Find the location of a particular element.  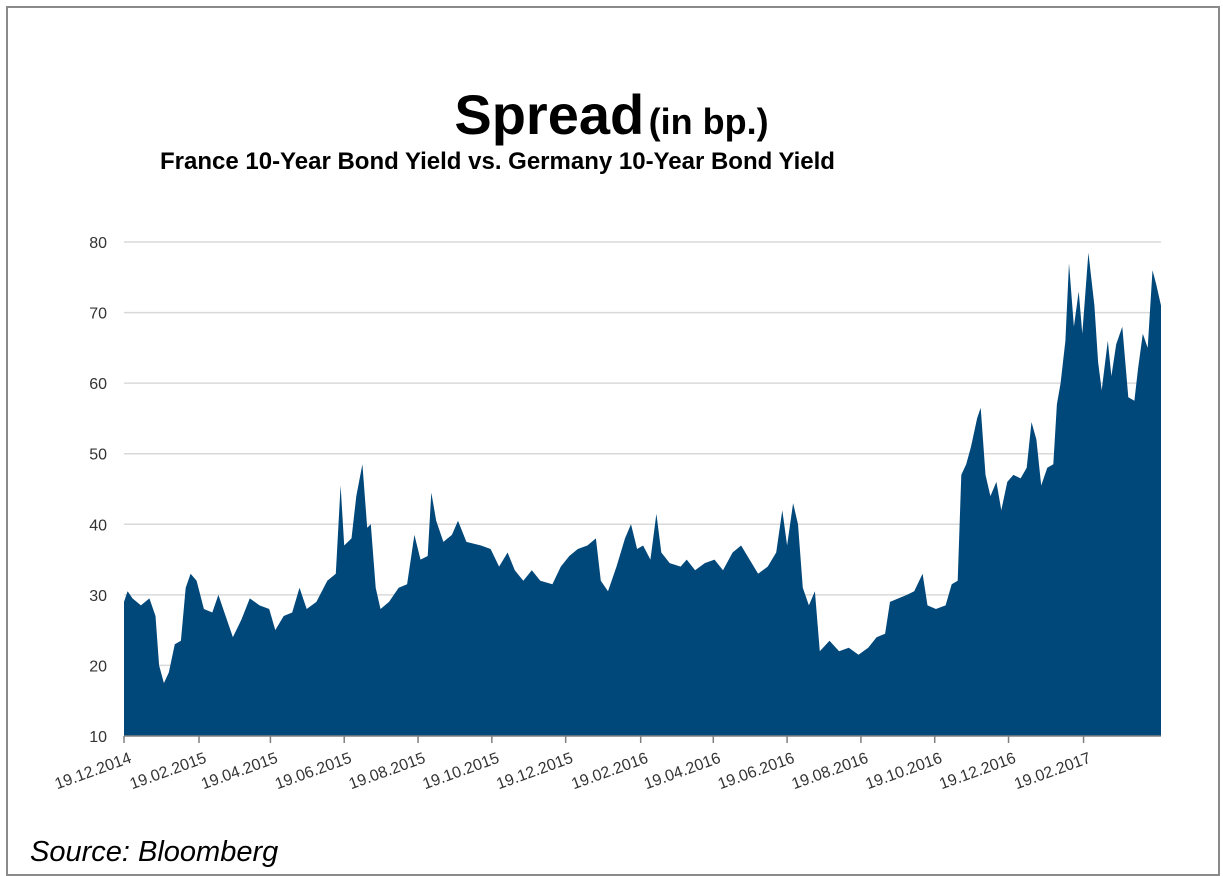

y-axis-ticks: 10 20 30 40 50 60 70 80 is located at coordinates (98, 490).